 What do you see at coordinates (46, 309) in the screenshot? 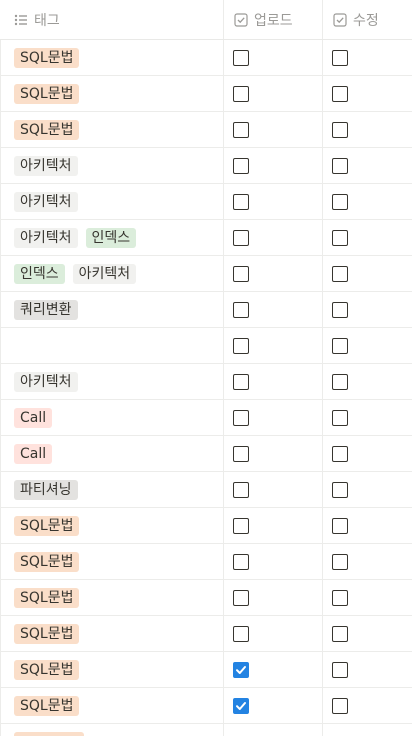
I see `tag-pill: 쿼리변환` at bounding box center [46, 309].